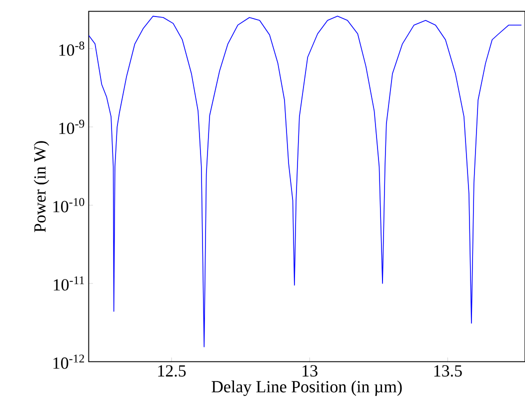  What do you see at coordinates (71, 127) in the screenshot?
I see `y-tick-label: 10$^{-9}$` at bounding box center [71, 127].